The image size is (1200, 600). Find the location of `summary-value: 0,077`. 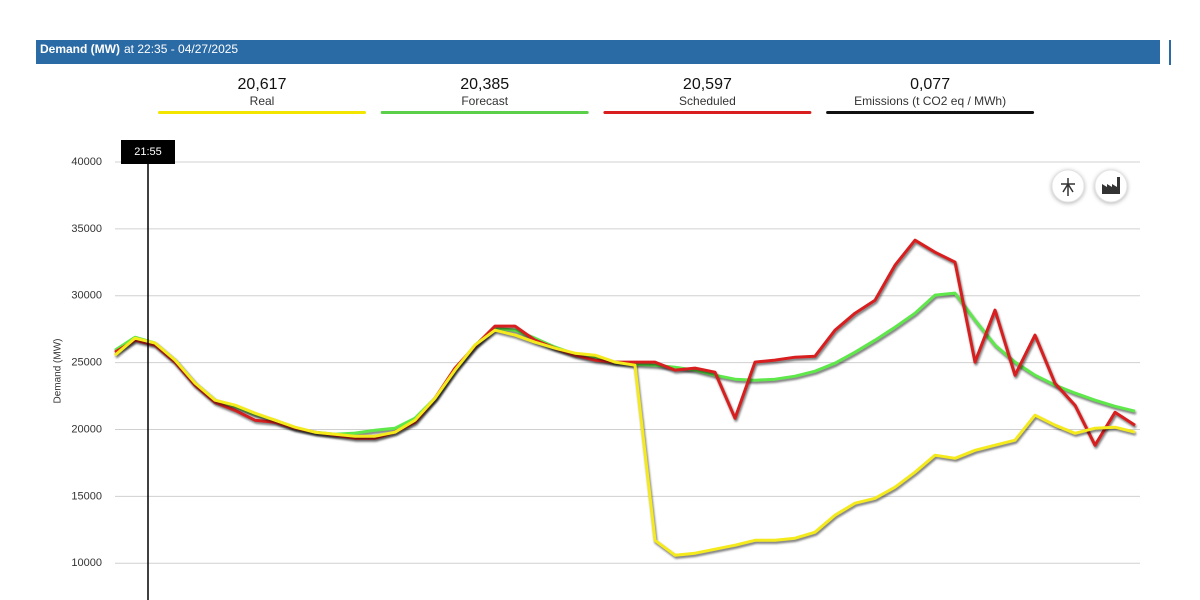

summary-value: 0,077 is located at coordinates (930, 84).